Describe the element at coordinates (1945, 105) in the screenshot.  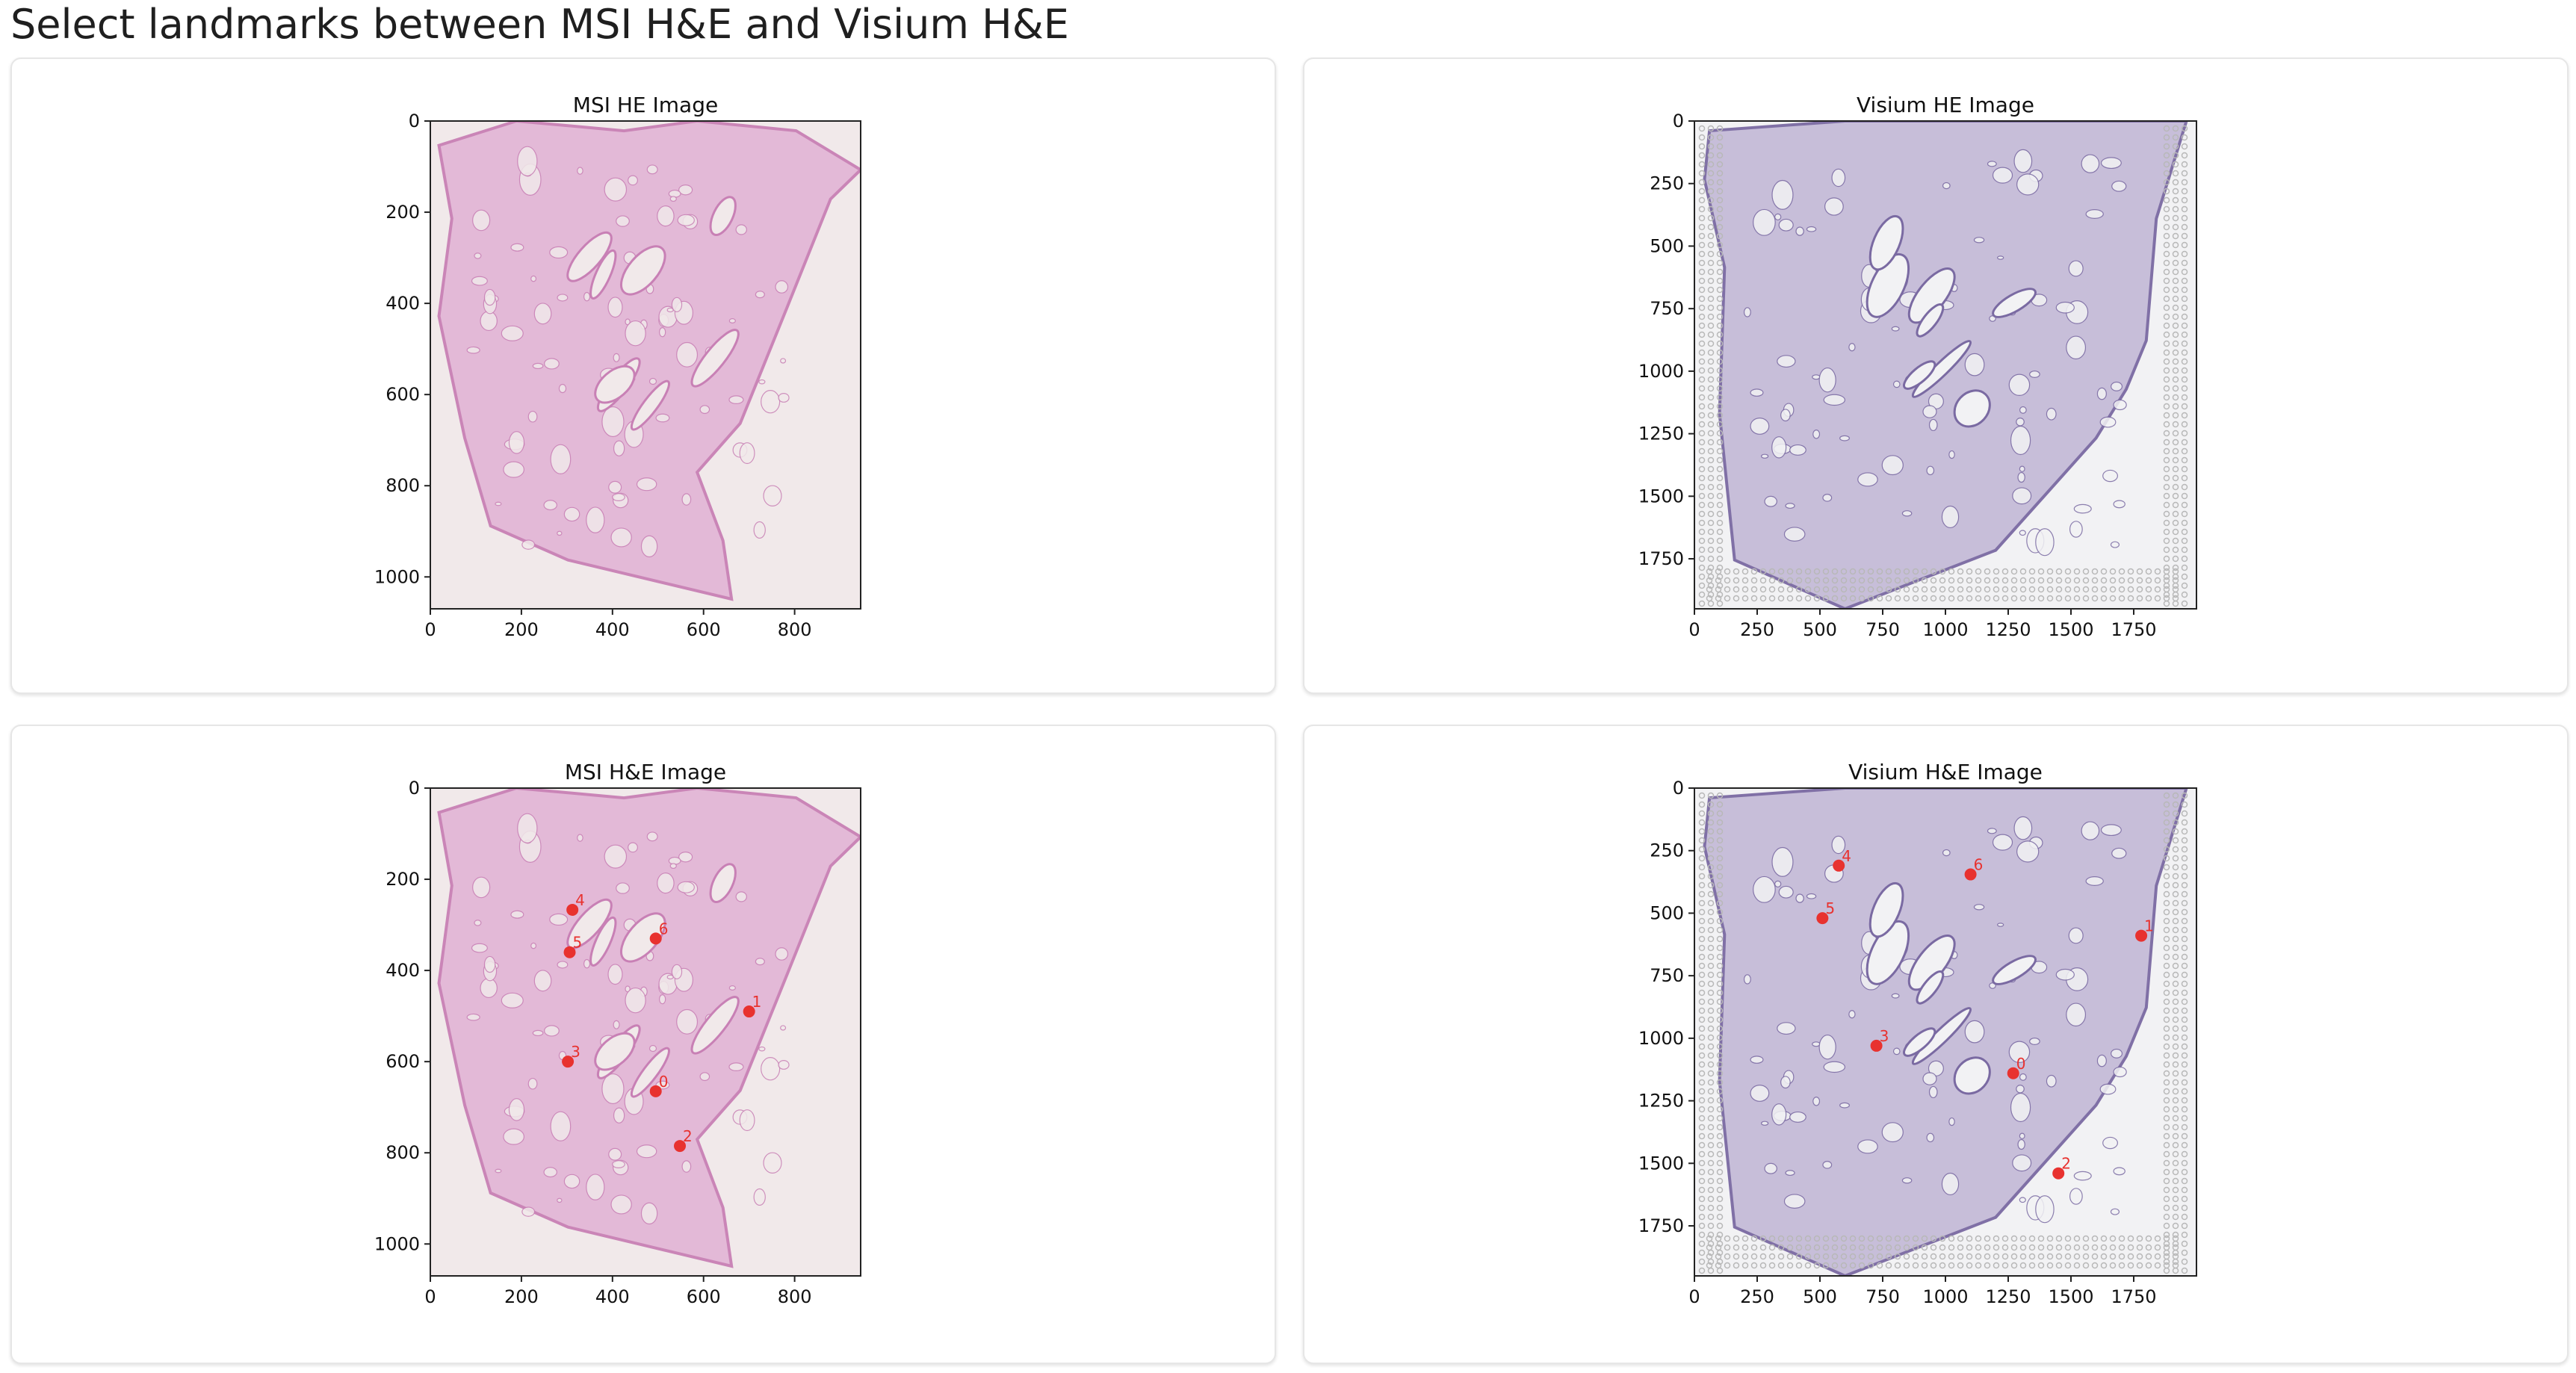
I see `plot-title: Visium HE Image` at that location.